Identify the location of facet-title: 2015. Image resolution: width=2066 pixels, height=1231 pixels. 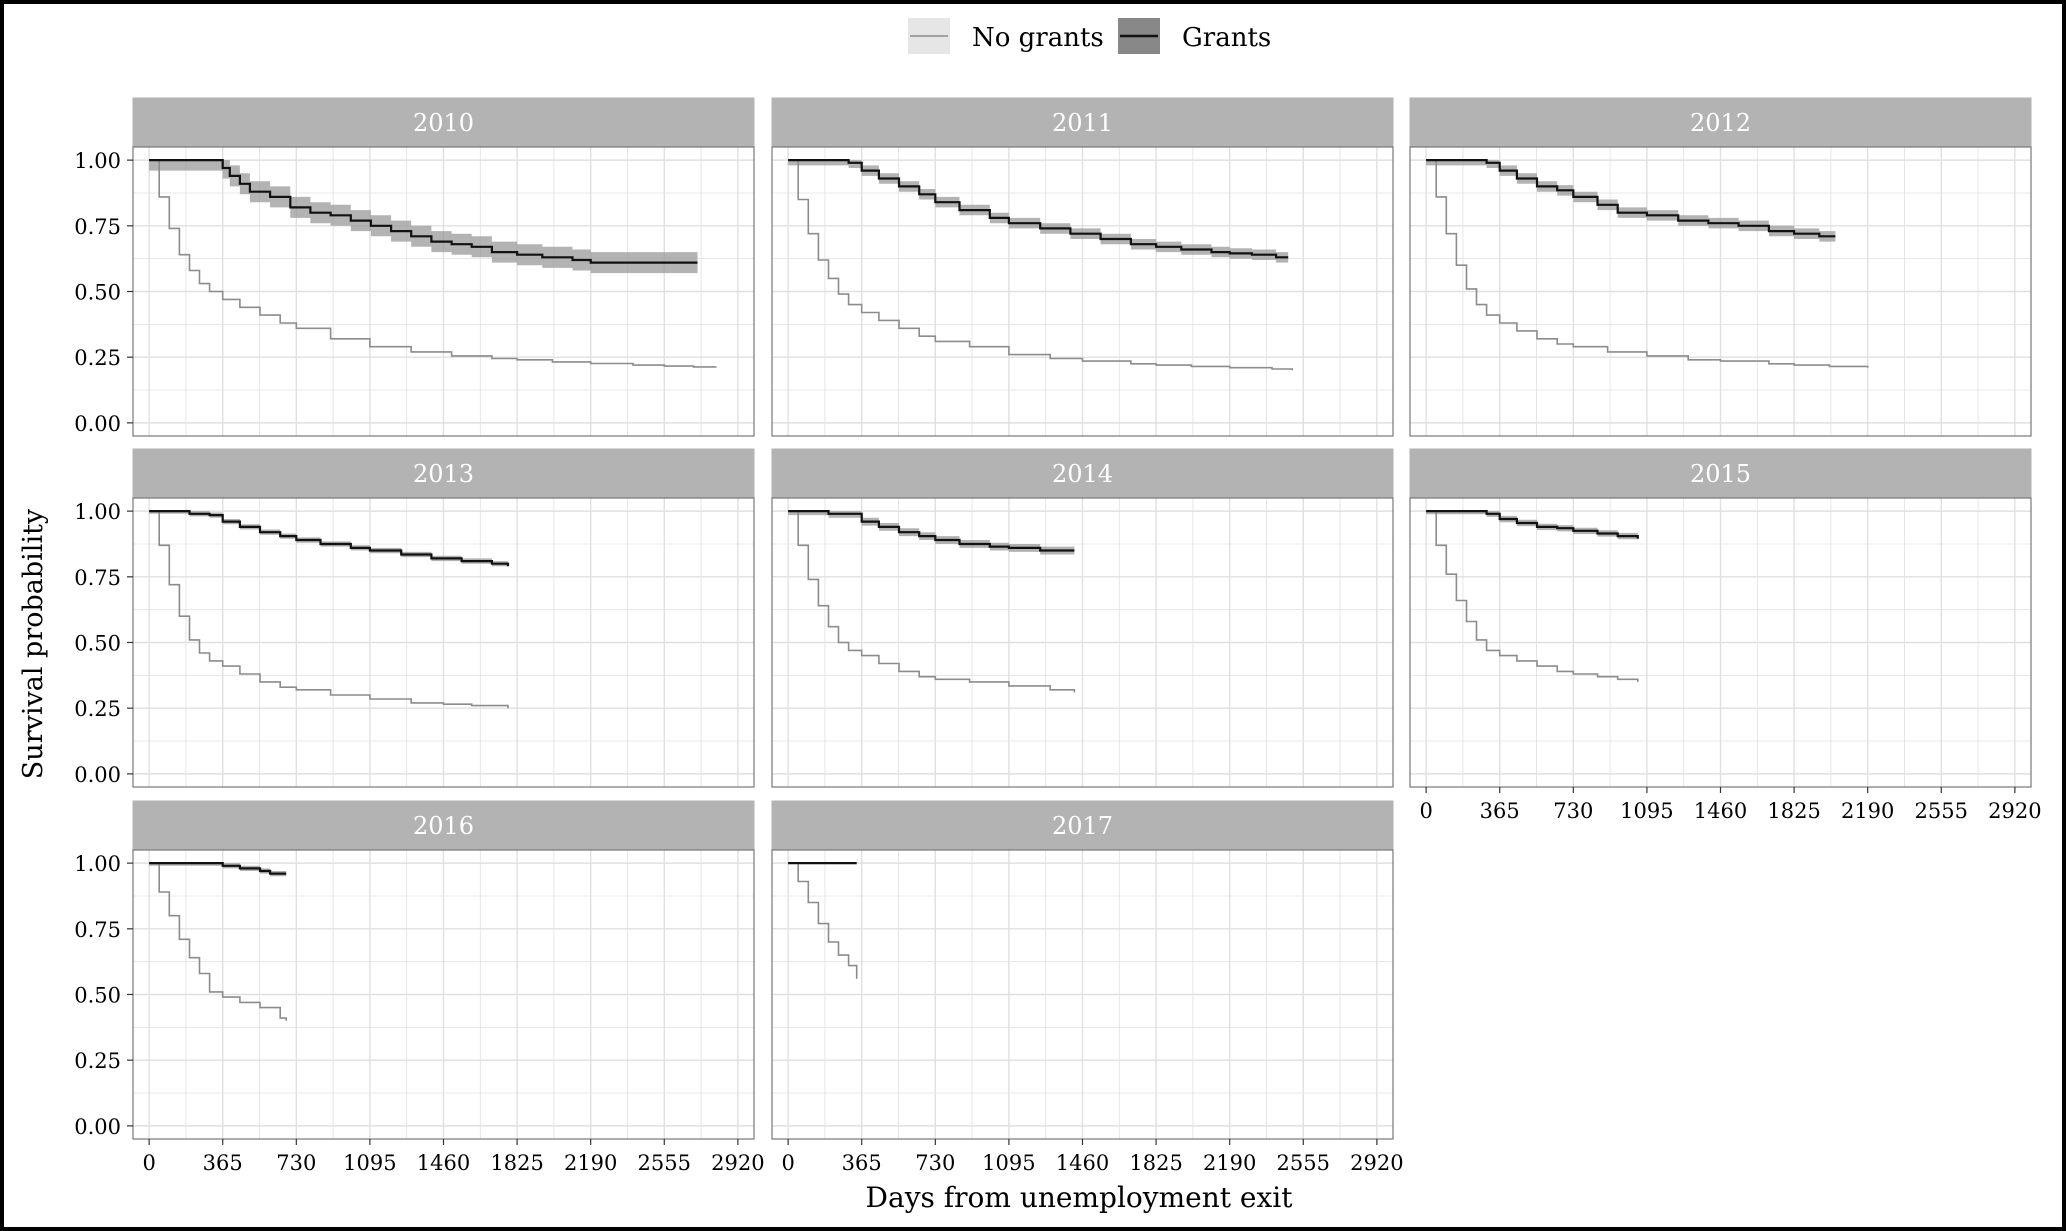
(1720, 474).